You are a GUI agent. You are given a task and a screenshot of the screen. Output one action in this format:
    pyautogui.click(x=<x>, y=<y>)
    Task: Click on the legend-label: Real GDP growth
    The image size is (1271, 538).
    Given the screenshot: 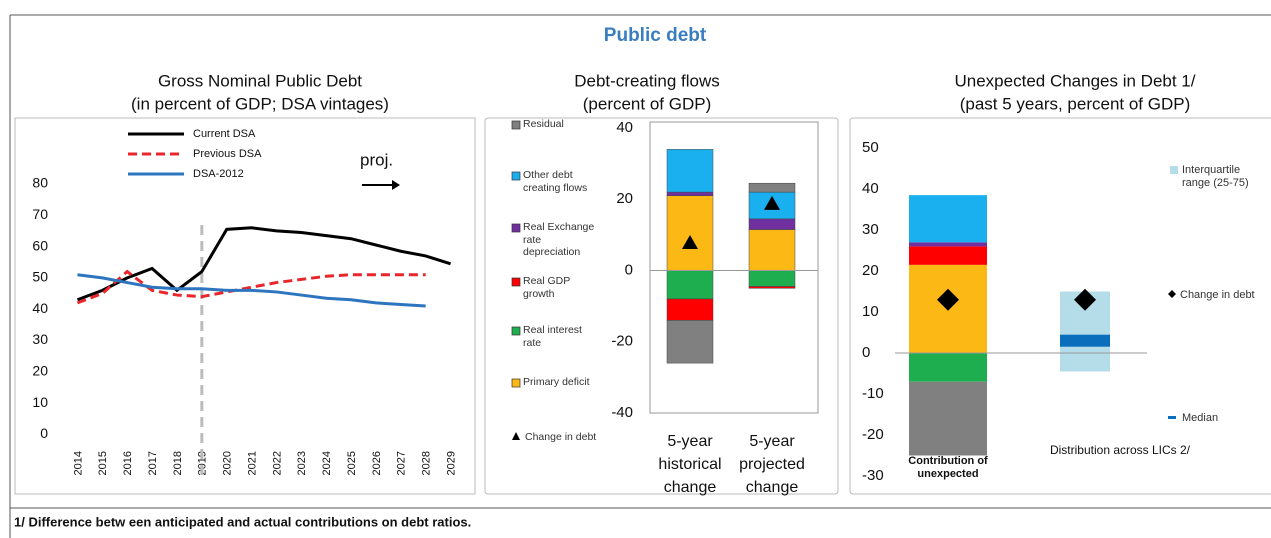 What is the action you would take?
    pyautogui.click(x=547, y=287)
    